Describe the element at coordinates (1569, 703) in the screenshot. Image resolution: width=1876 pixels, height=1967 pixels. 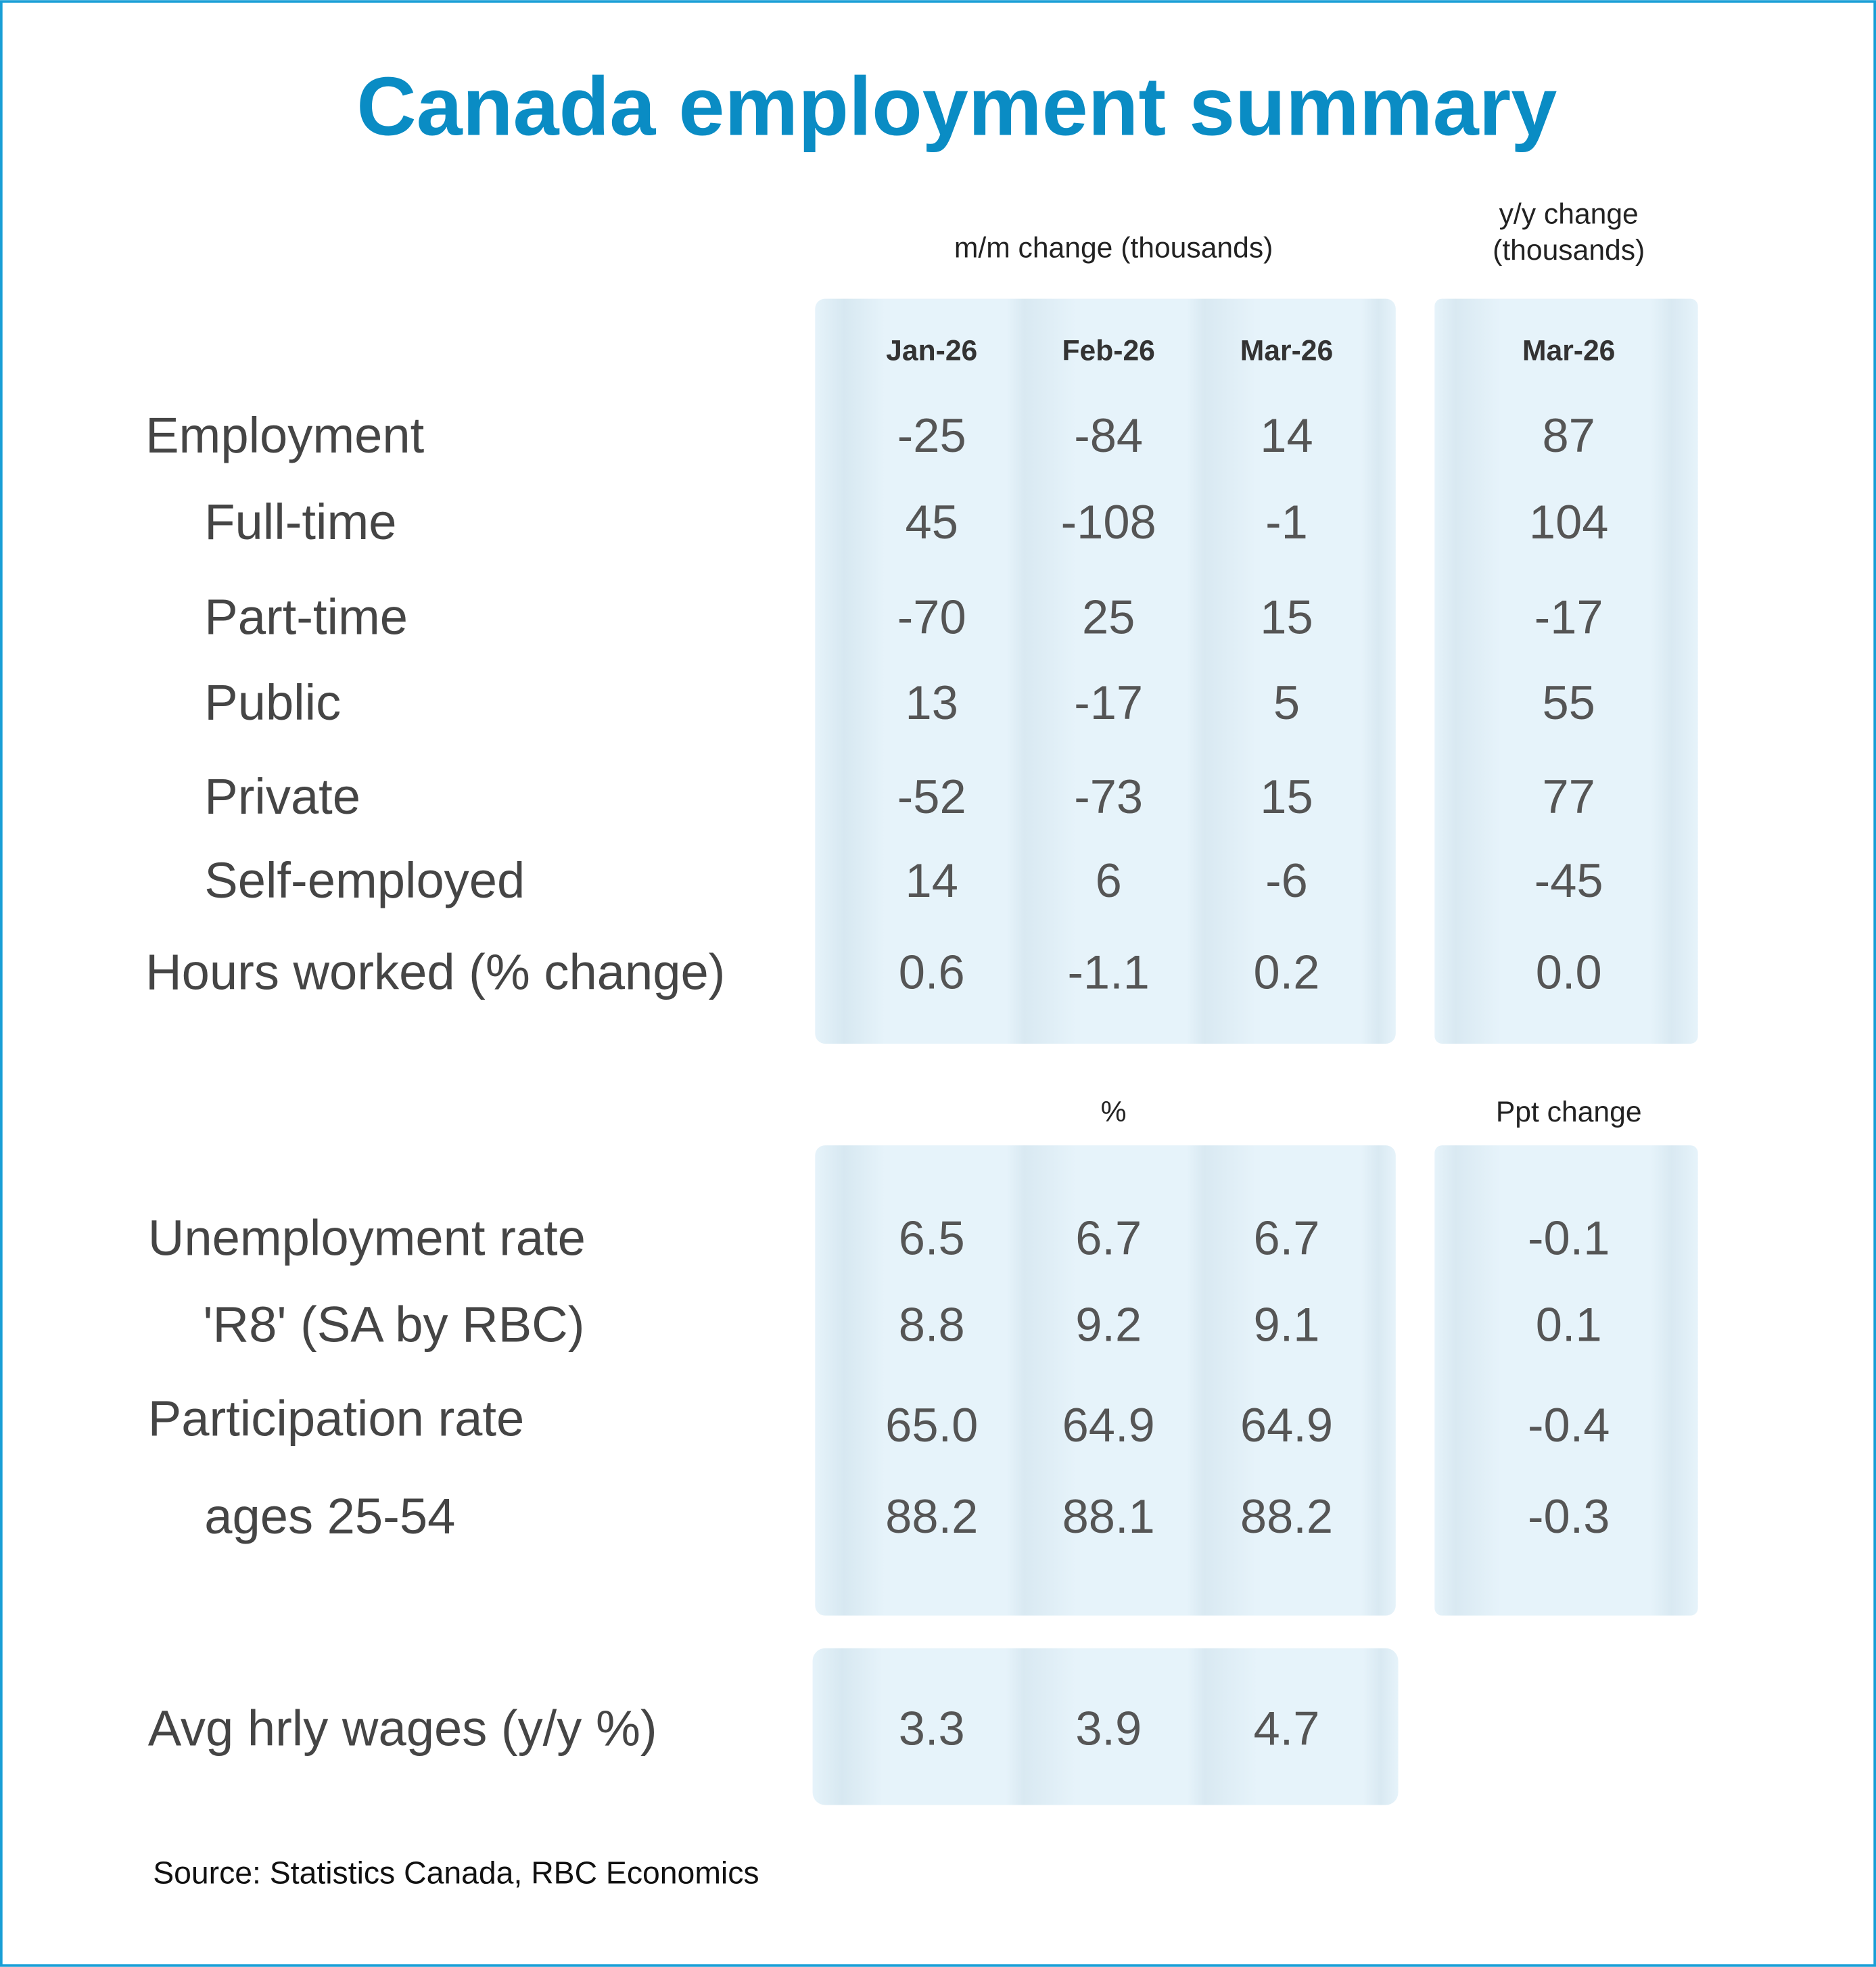
I see `cell-value: 55` at that location.